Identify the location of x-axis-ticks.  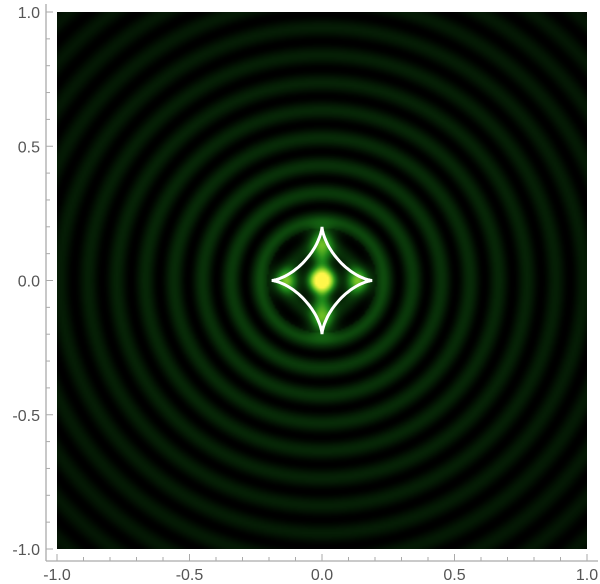
(322, 557).